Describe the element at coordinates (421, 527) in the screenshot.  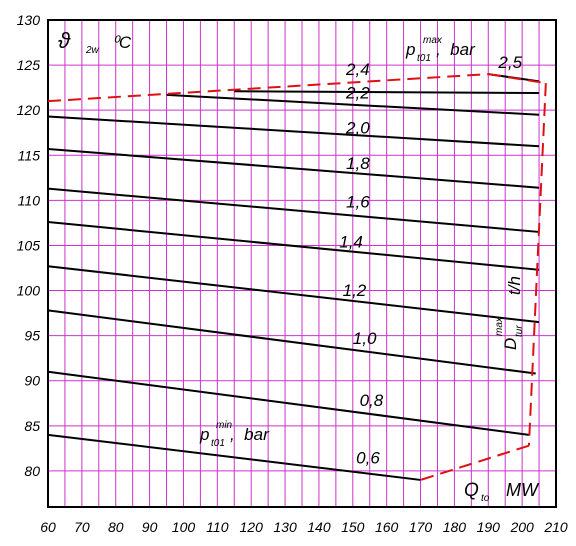
I see `x-tick-label: 170` at that location.